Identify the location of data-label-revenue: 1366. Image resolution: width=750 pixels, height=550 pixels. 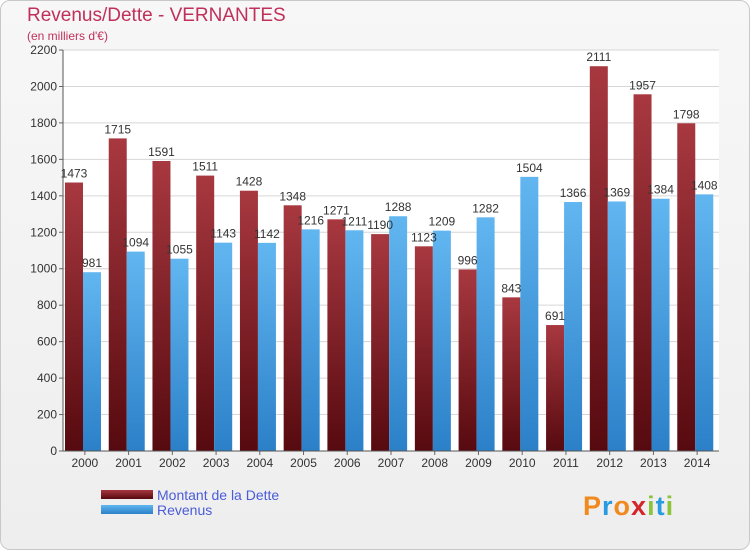
(573, 193).